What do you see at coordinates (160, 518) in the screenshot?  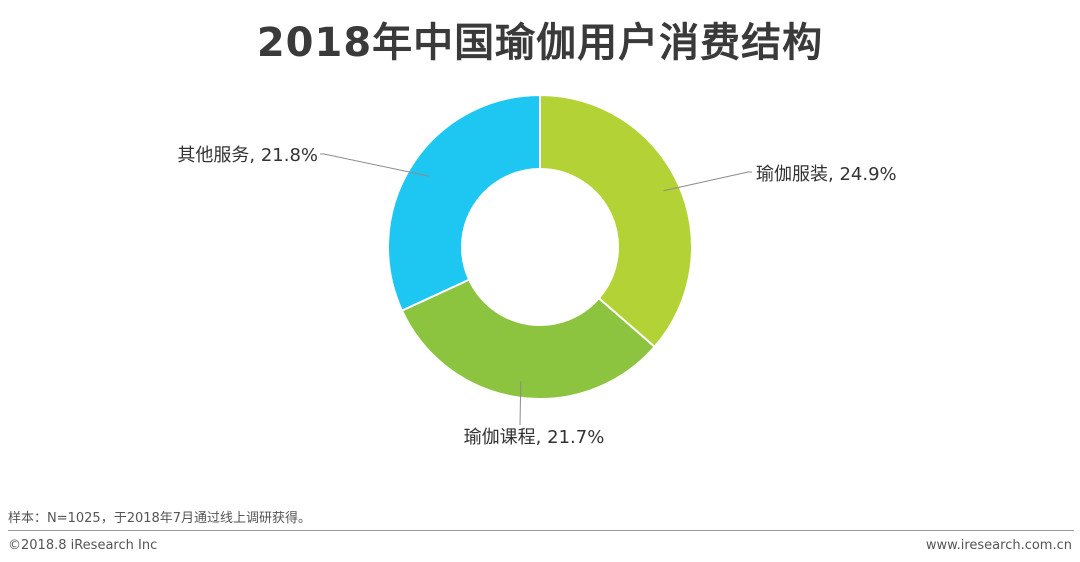 I see `sample-note: 样本：N=1025，于2018年7月通过线上调研获得。` at bounding box center [160, 518].